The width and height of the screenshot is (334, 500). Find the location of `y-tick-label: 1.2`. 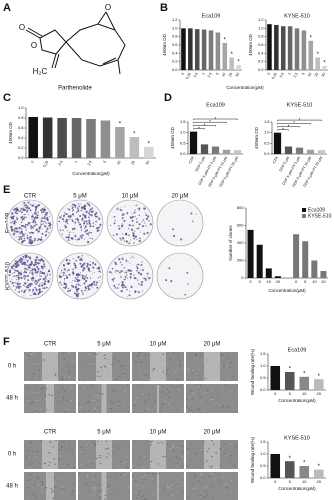

y-tick-label: 1.2 is located at coordinates (175, 19).